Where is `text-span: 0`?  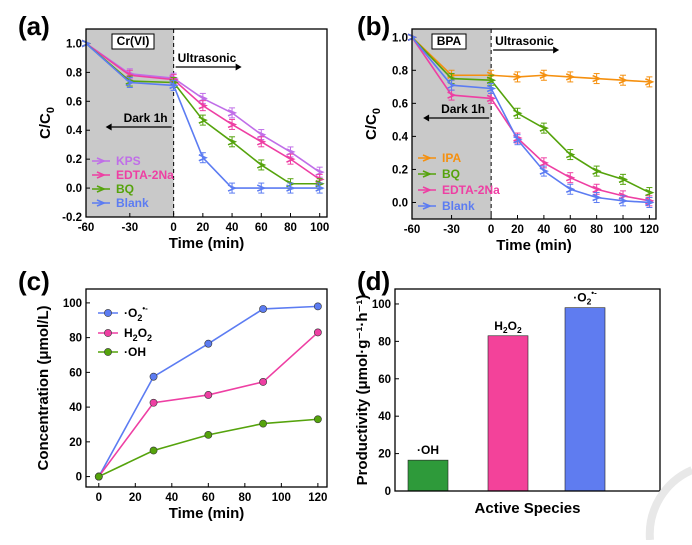 text-span: 0 is located at coordinates (51, 110).